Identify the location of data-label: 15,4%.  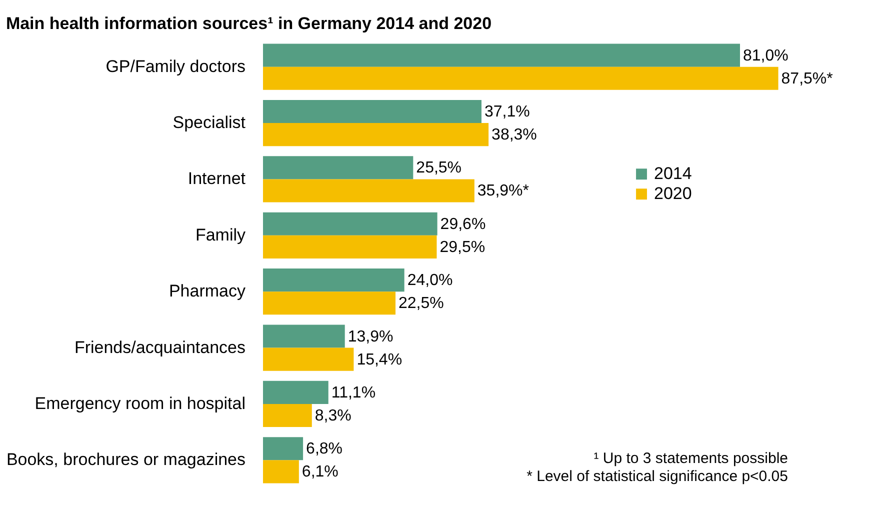
(379, 359).